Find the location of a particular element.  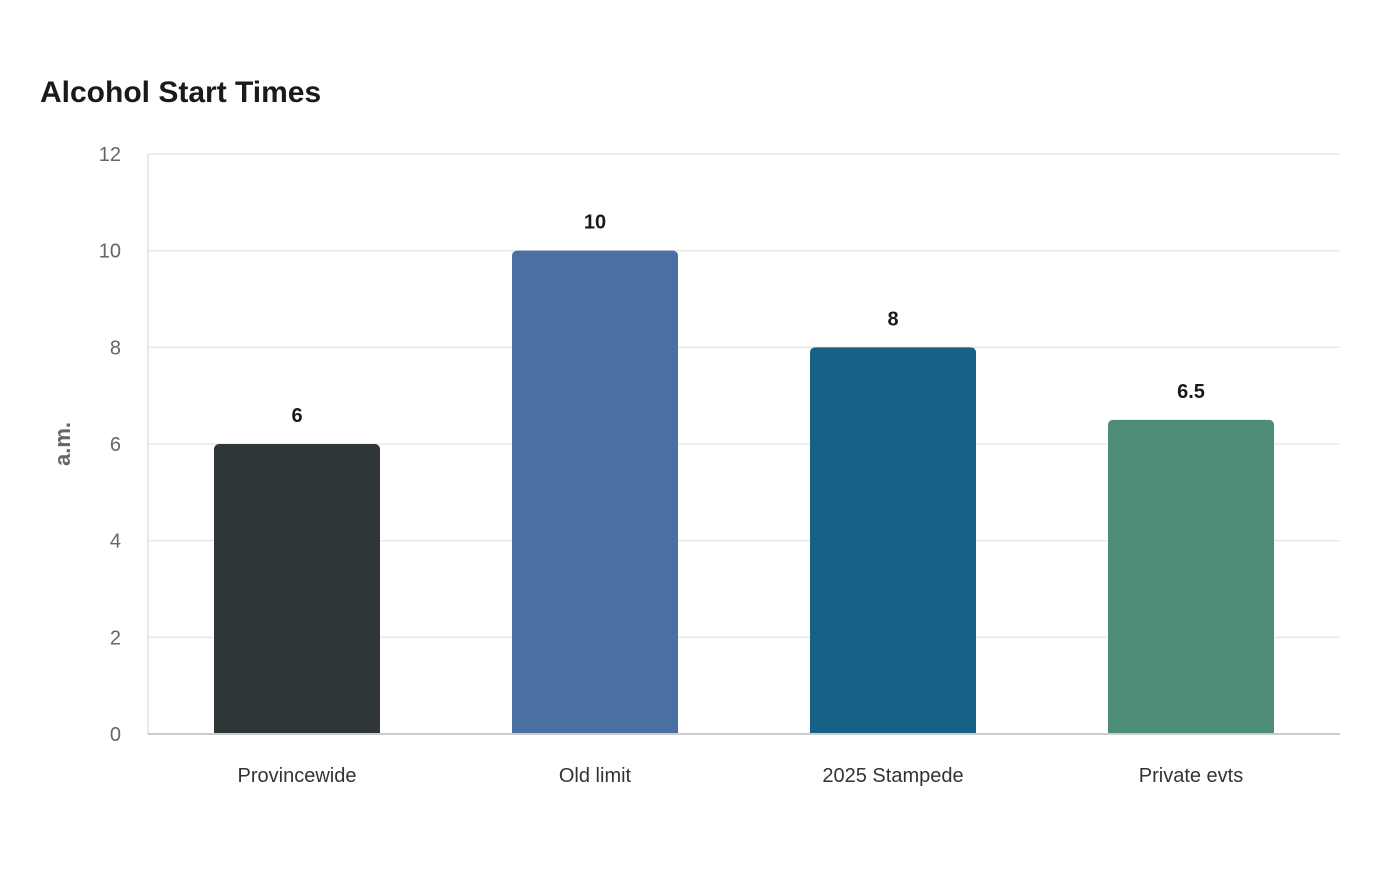

x-category-label: Old limit is located at coordinates (595, 776).